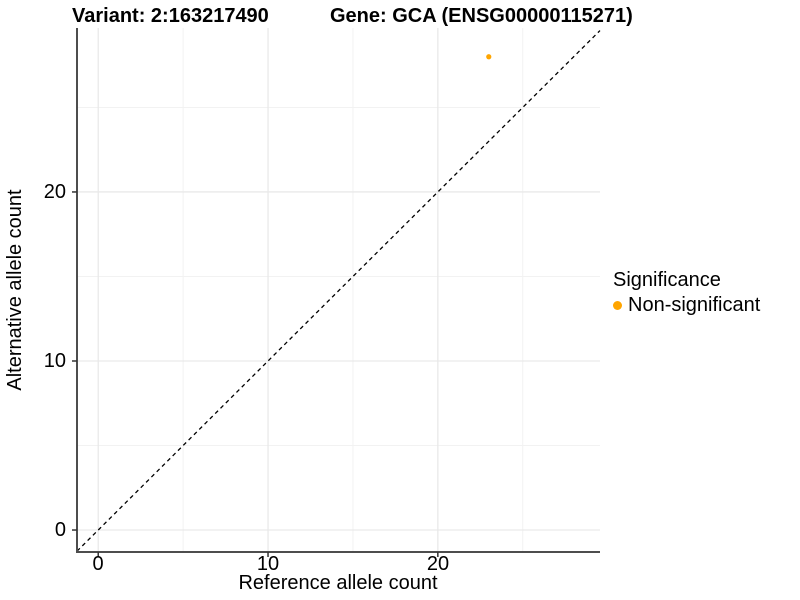  What do you see at coordinates (60, 530) in the screenshot?
I see `y-axis-tick-label-0: 0` at bounding box center [60, 530].